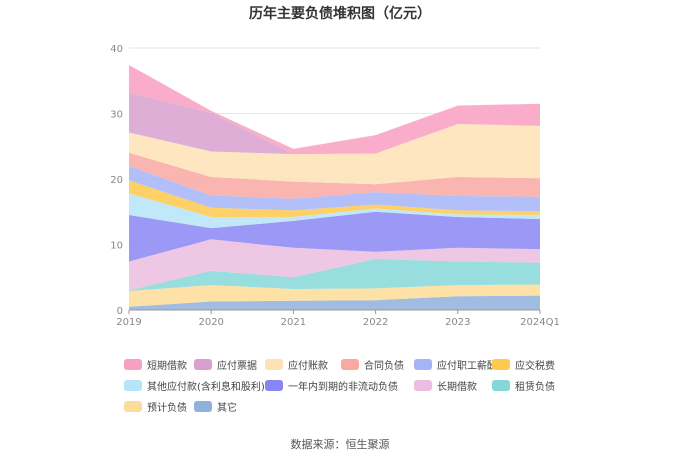 The width and height of the screenshot is (680, 460). I want to click on legend-label: 短期借款, so click(167, 366).